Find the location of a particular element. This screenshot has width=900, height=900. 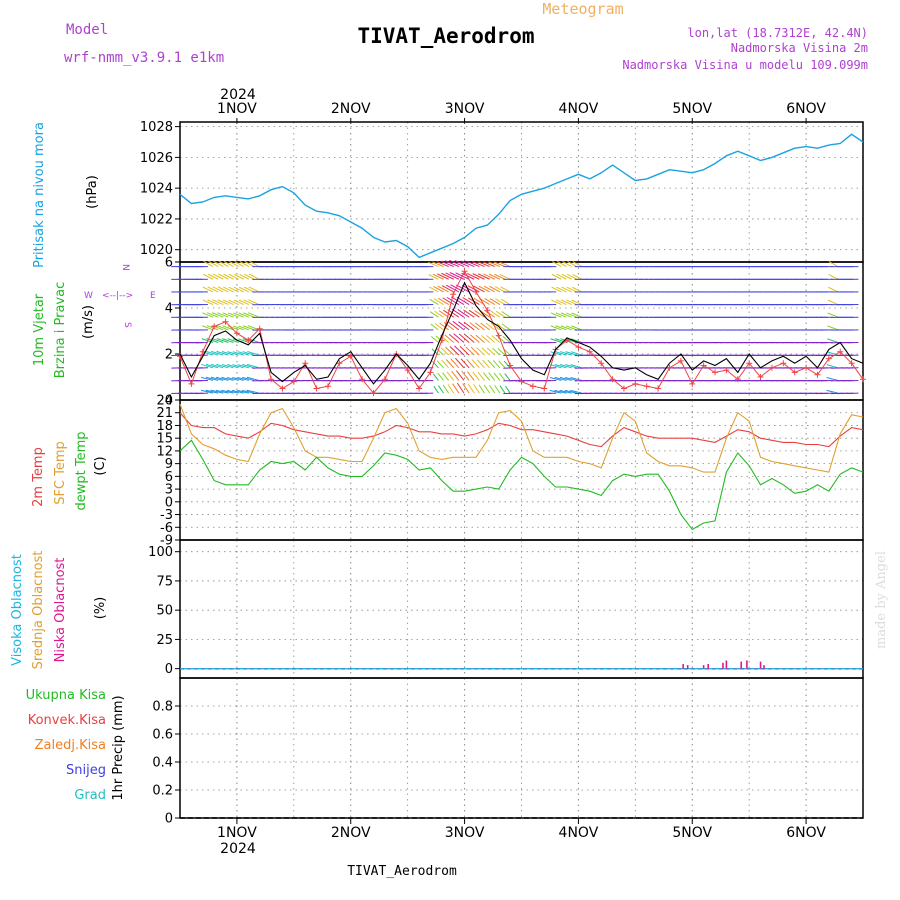

bottom-day-label: 2NOV is located at coordinates (351, 833).